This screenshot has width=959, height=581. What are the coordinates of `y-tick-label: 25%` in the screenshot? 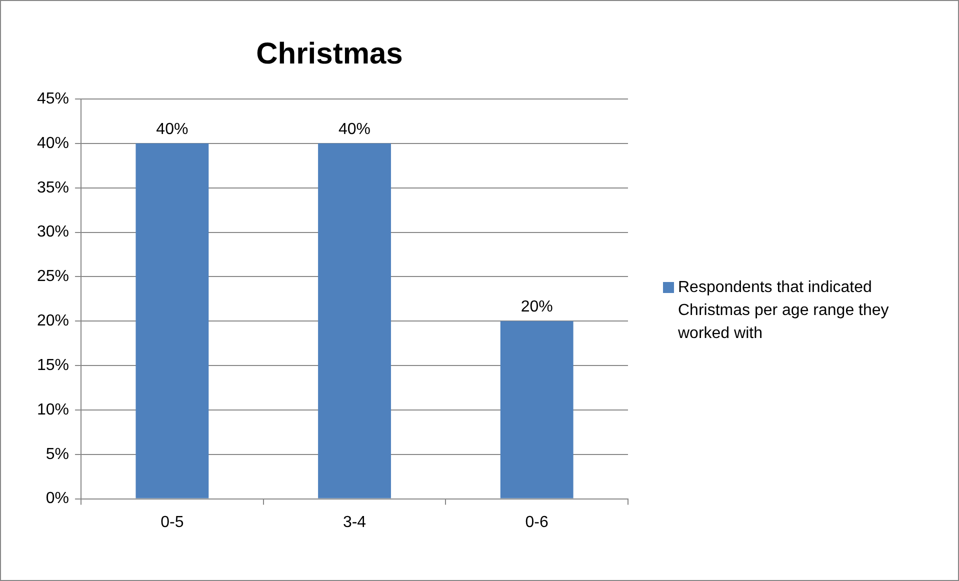 It's located at (53, 277).